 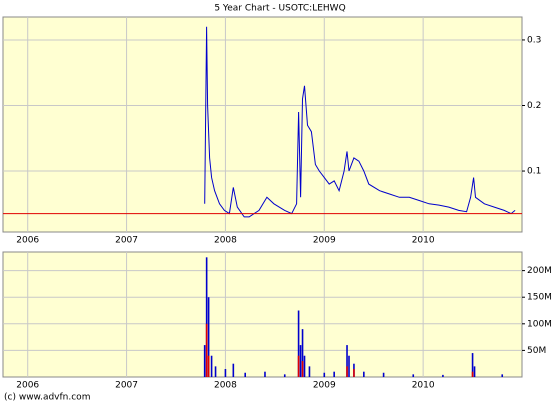 I want to click on y-tick-label: 0.2, so click(x=534, y=106).